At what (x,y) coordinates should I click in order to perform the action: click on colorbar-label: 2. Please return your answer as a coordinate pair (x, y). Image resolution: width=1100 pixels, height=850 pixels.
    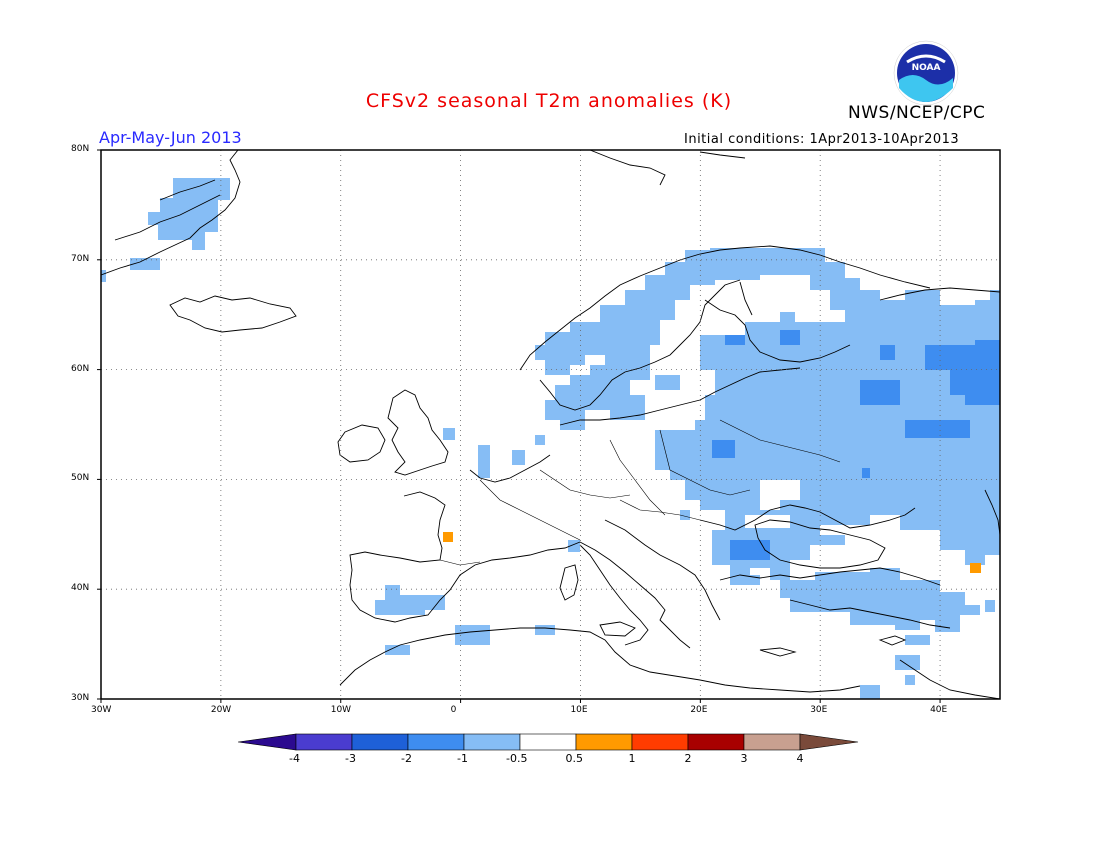
    Looking at the image, I should click on (688, 758).